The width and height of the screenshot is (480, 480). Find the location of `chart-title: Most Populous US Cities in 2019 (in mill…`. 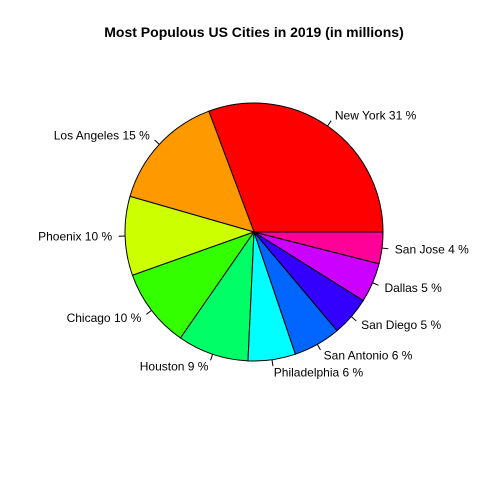

chart-title: Most Populous US Cities in 2019 (in mill… is located at coordinates (253, 32).